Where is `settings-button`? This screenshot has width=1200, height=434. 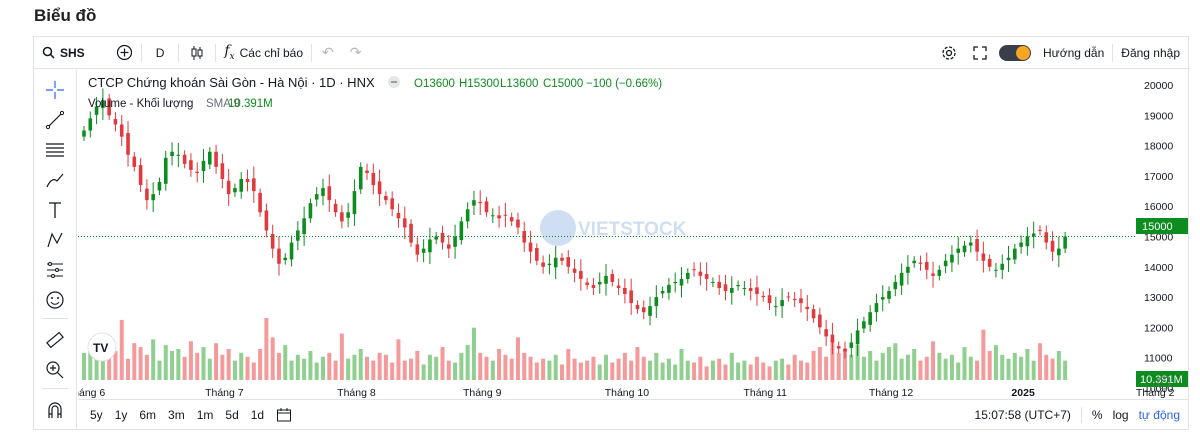
settings-button is located at coordinates (949, 52).